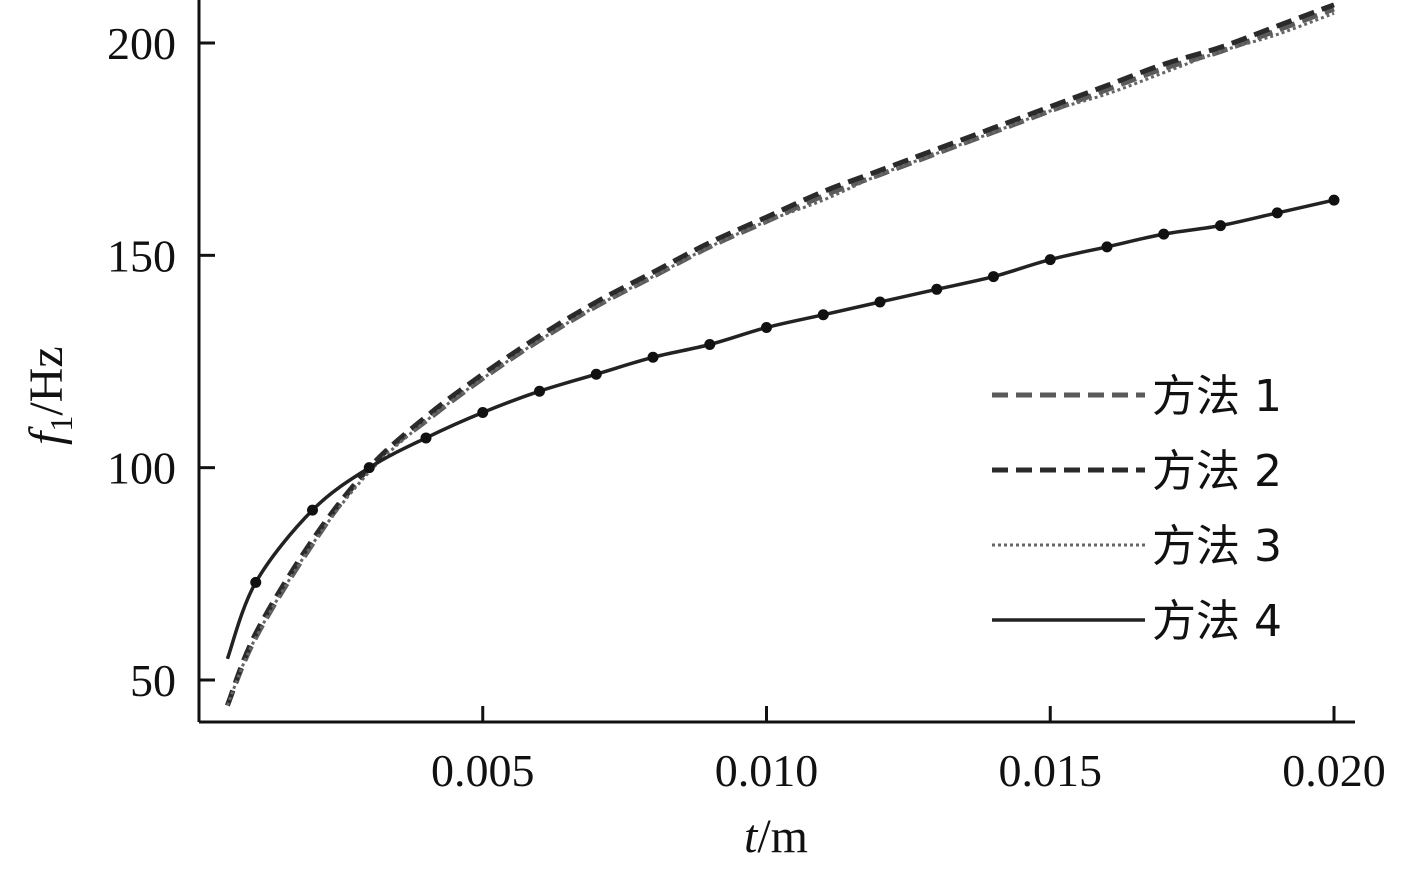  I want to click on x-tick-label: 0.005, so click(483, 770).